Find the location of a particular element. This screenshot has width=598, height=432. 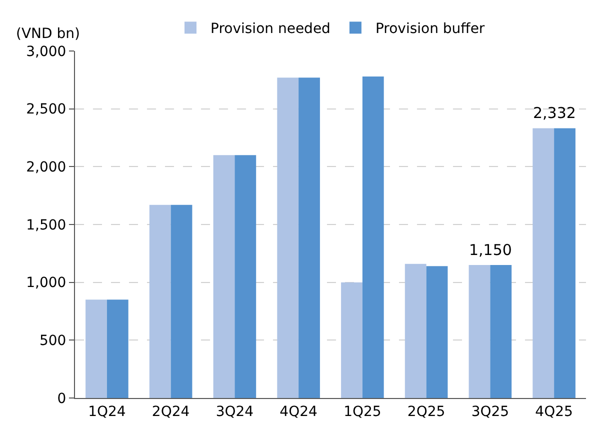

x-tick-label: 1Q24 is located at coordinates (107, 412).